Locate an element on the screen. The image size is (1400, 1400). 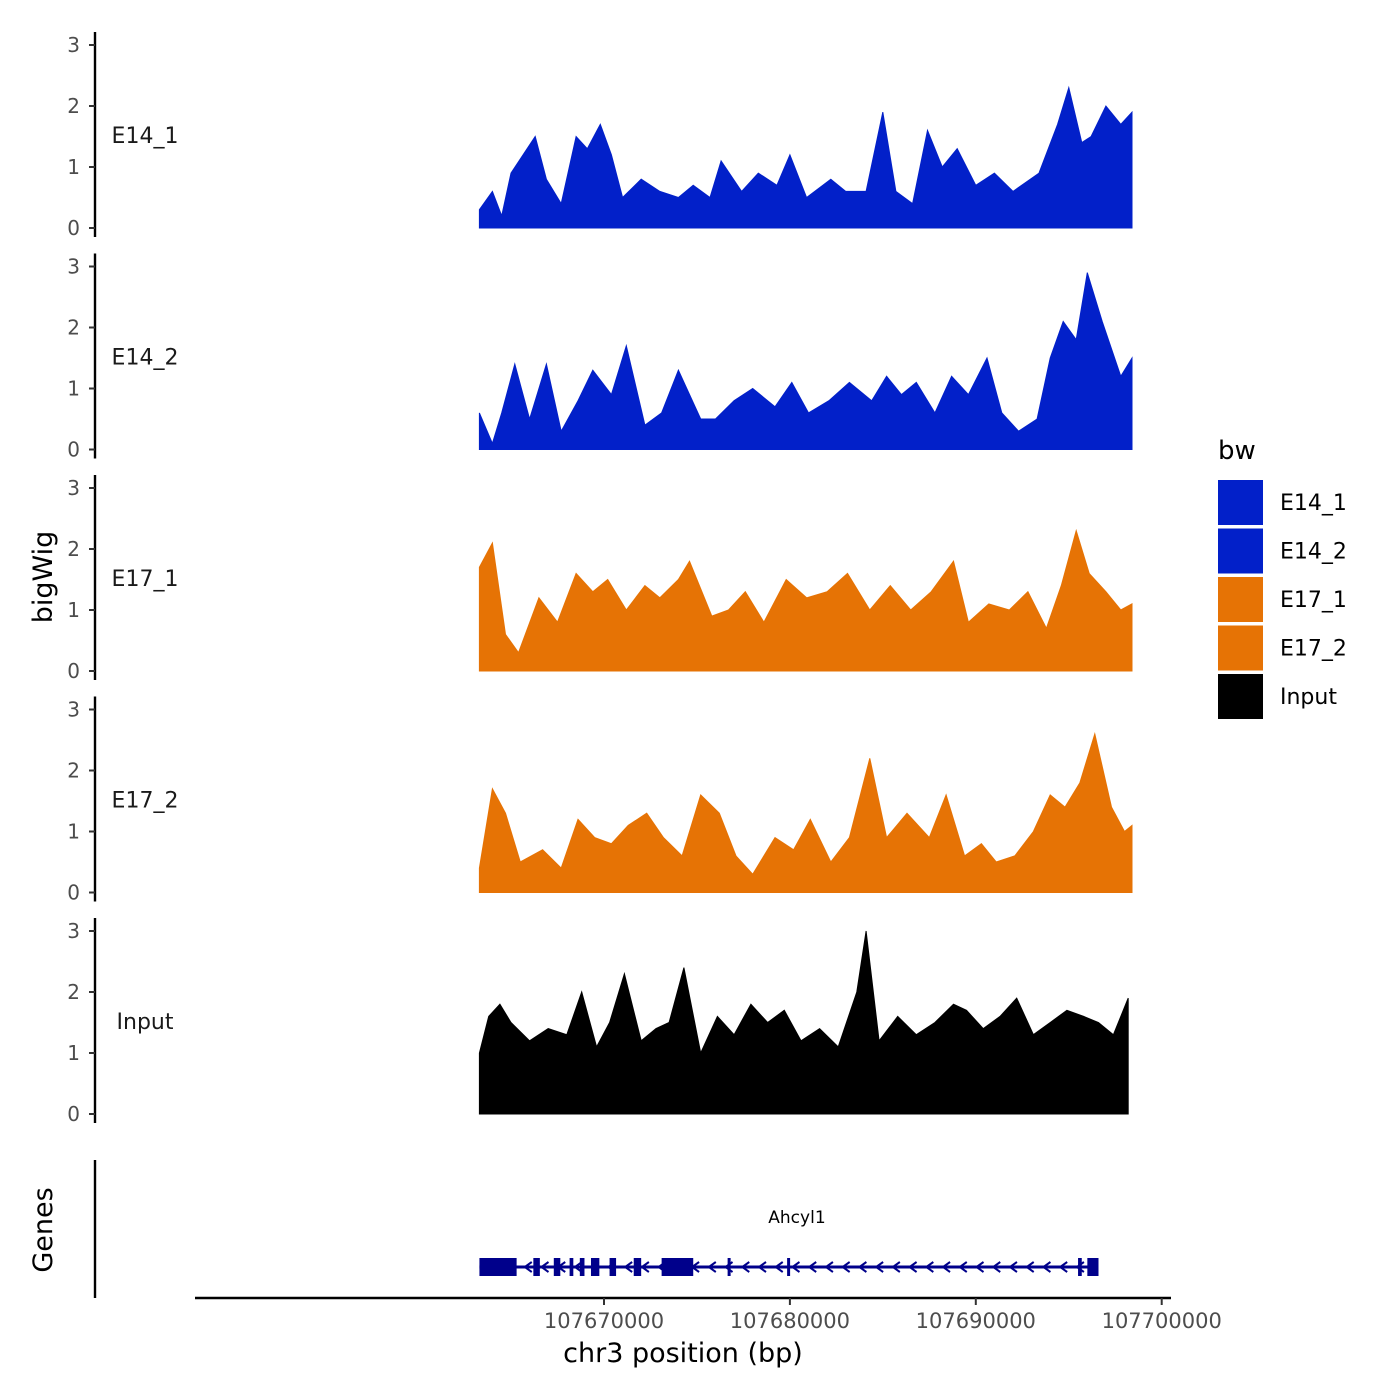
track-E17_1: 0 1 2 3 E17_1 is located at coordinates (600, 579).